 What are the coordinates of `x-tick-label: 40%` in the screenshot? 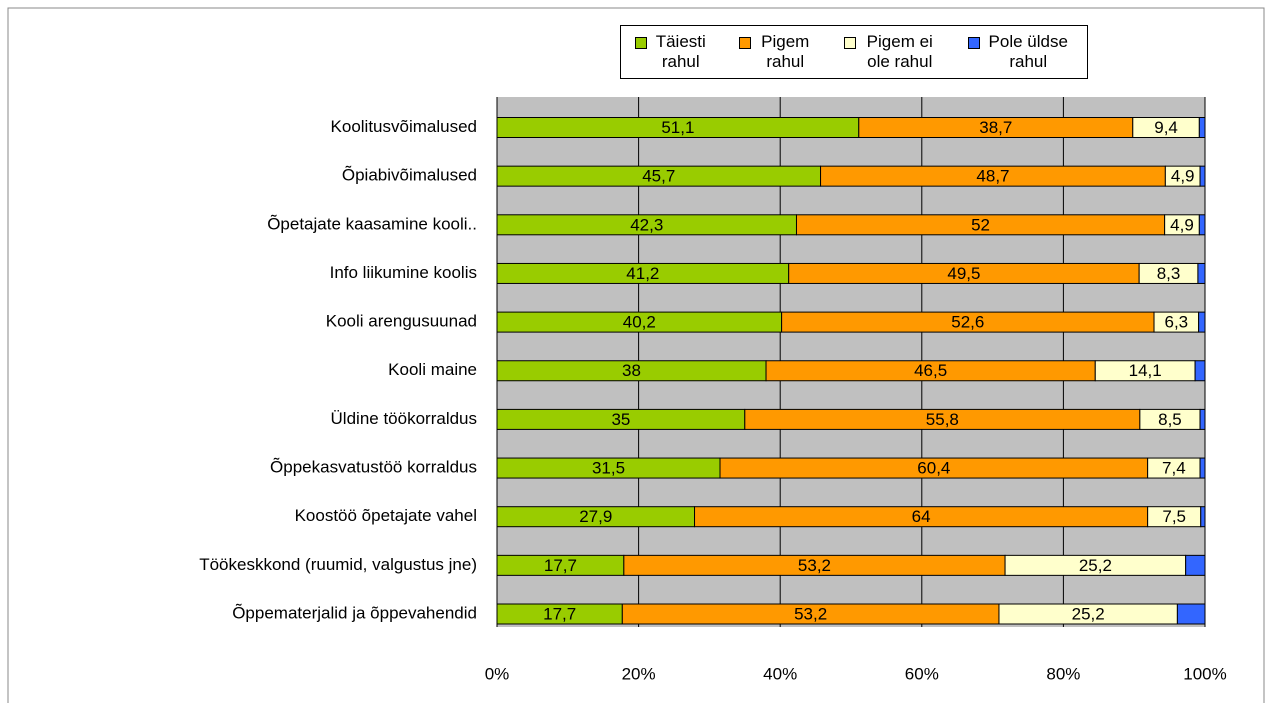 It's located at (780, 673).